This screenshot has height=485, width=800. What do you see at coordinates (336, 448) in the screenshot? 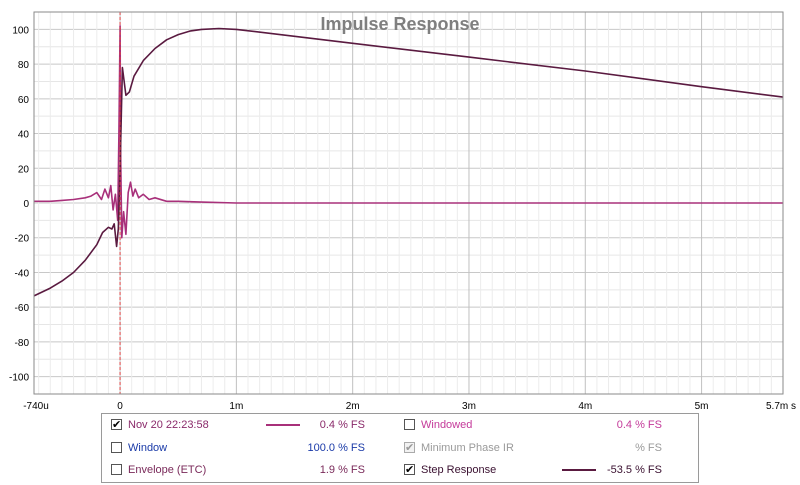
I see `legend-value: 100.0 % FS` at bounding box center [336, 448].